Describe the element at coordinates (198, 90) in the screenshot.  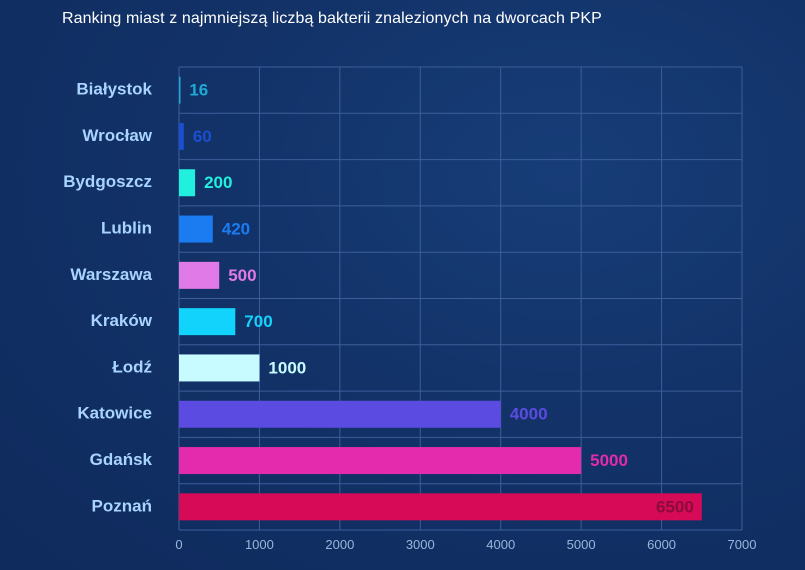
I see `value-label: 16` at that location.